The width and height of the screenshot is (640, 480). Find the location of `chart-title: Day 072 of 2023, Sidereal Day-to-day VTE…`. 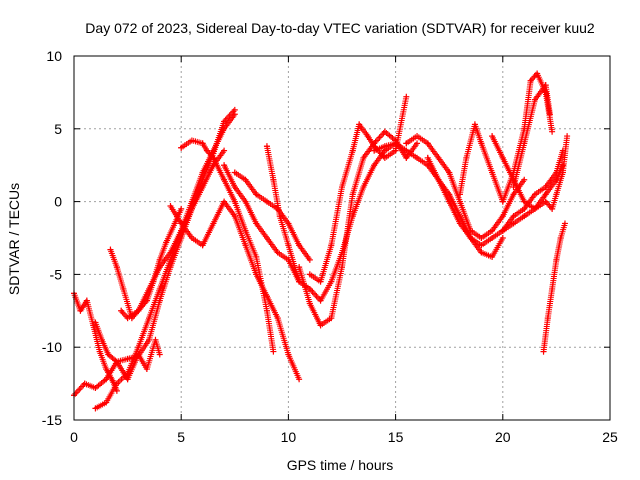

chart-title: Day 072 of 2023, Sidereal Day-to-day VTE… is located at coordinates (340, 28).